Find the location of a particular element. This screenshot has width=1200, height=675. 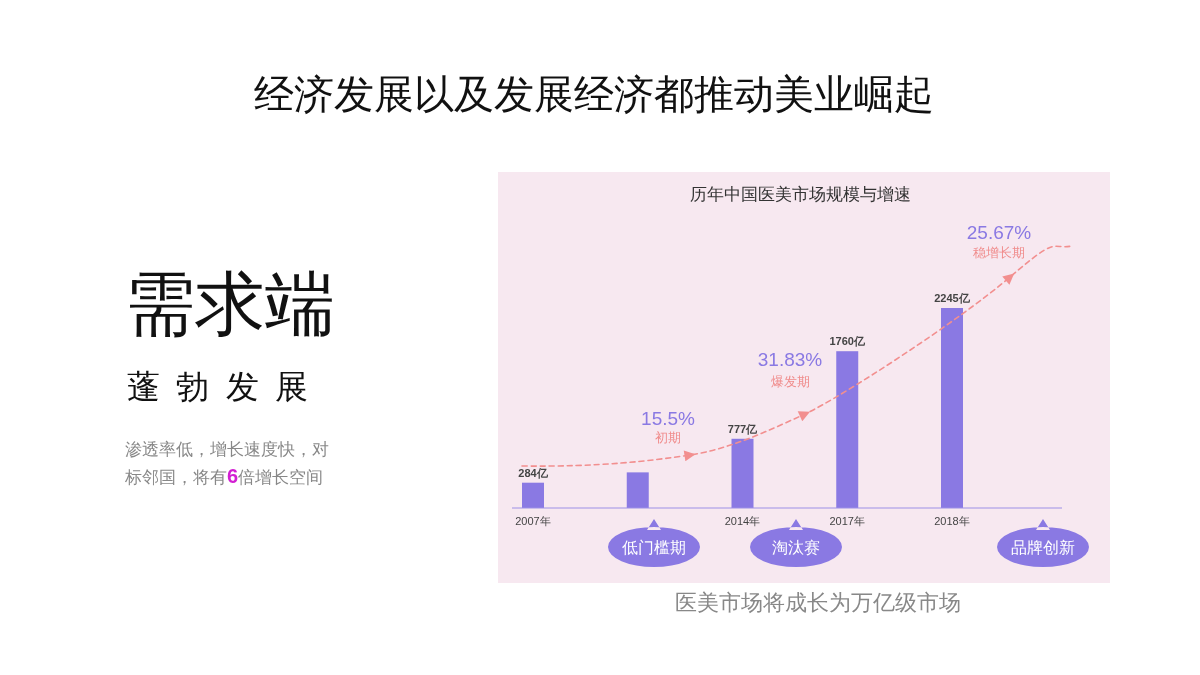

text: 需求端 is located at coordinates (230, 304).